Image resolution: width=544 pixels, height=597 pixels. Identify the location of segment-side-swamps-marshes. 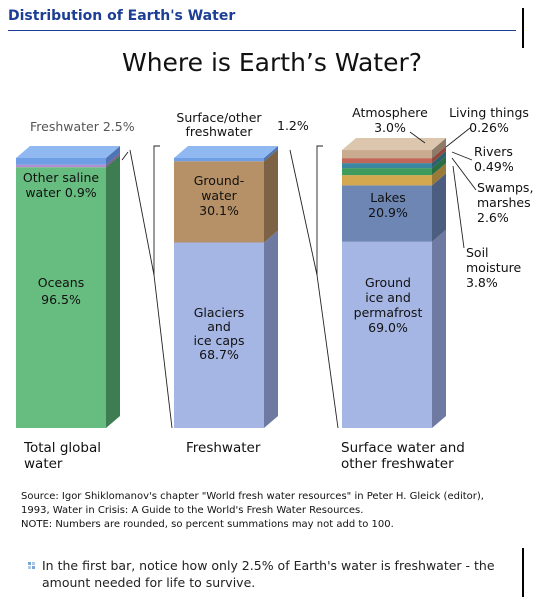
(439, 166).